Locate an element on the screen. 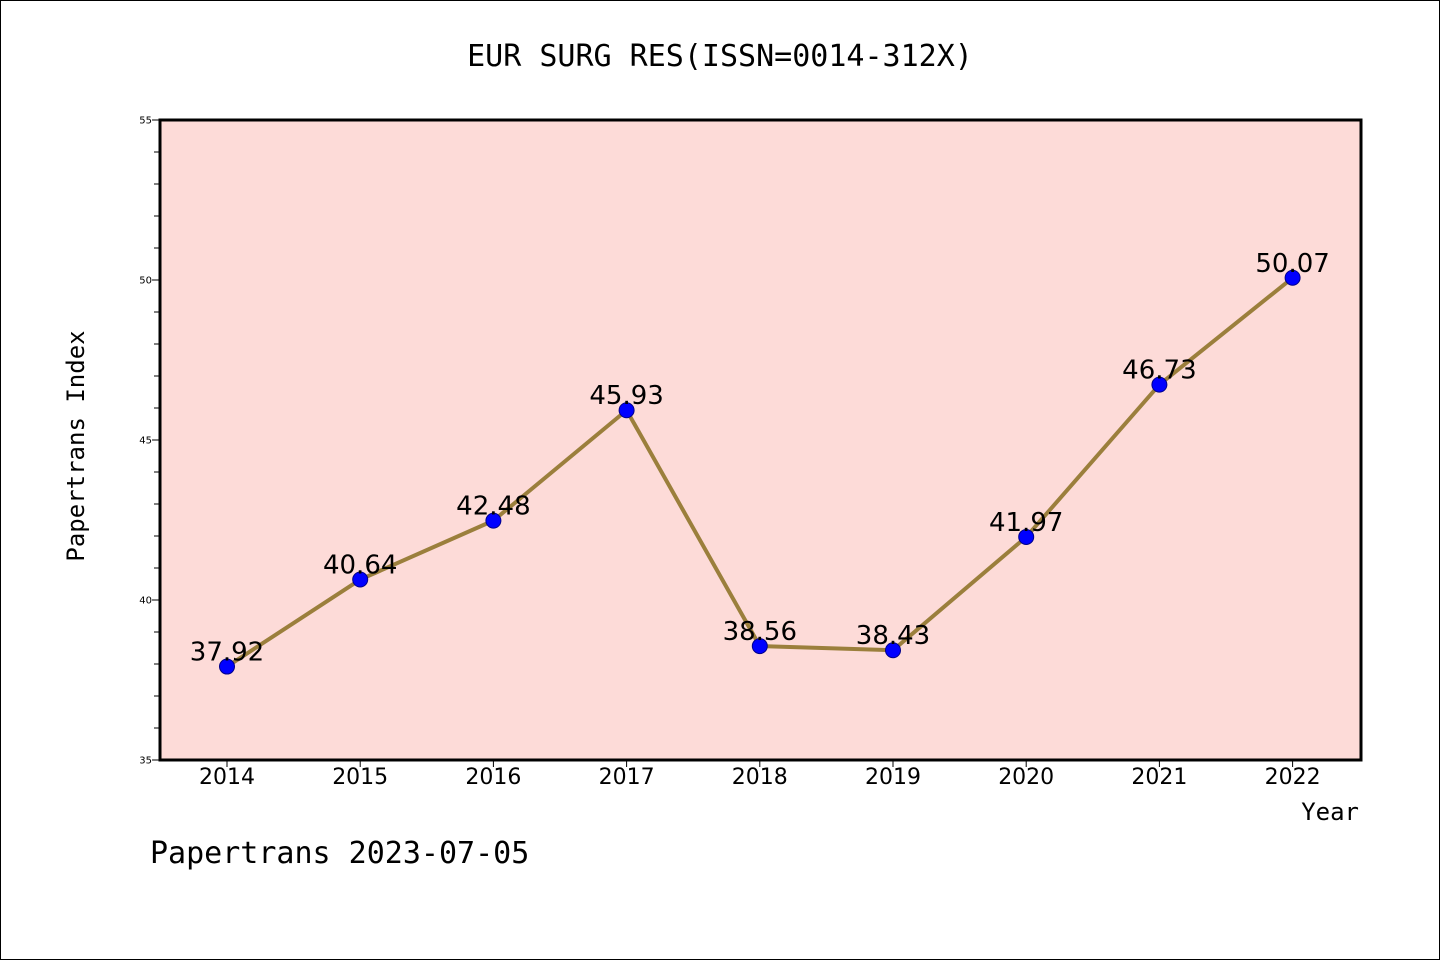 The width and height of the screenshot is (1440, 960). data-label: 38.56 is located at coordinates (760, 632).